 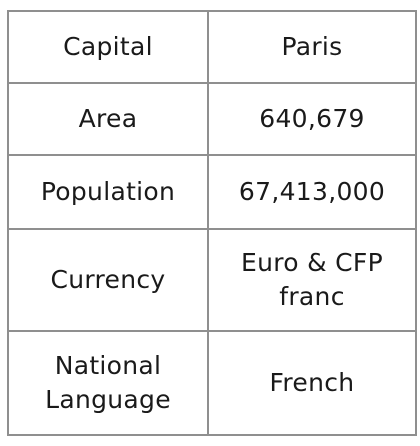 What do you see at coordinates (108, 280) in the screenshot?
I see `row-label-cell: Currency` at bounding box center [108, 280].